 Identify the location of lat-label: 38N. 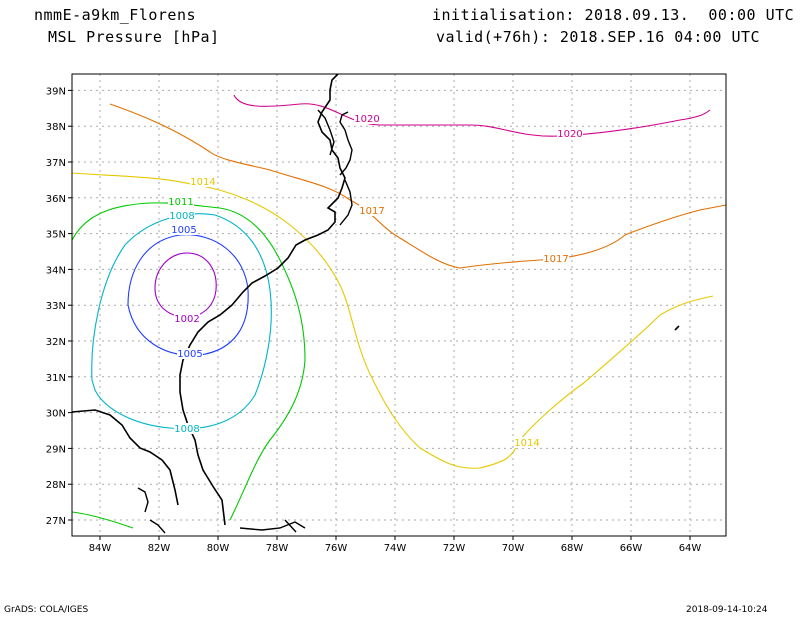
(56, 127).